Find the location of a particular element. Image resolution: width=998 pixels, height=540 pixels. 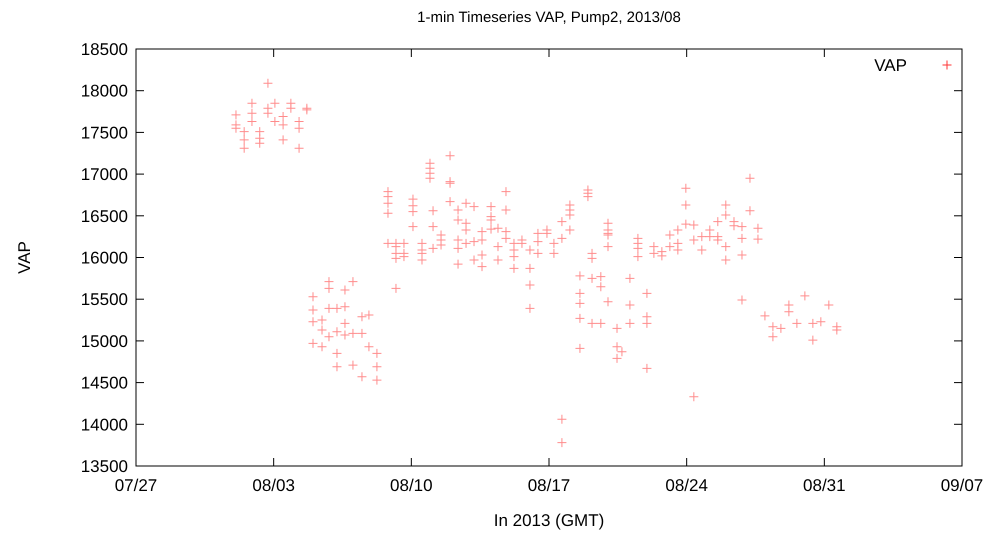

y-tick-label: 15500 is located at coordinates (104, 300).